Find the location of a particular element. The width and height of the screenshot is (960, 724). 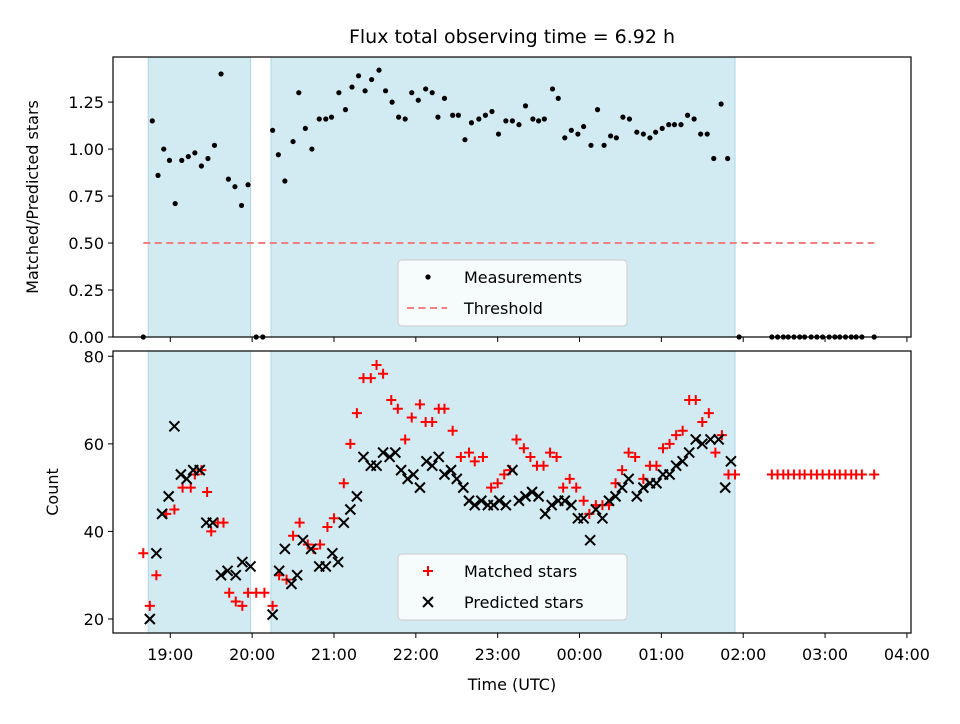

x-tick-label: 04:00 is located at coordinates (907, 654).